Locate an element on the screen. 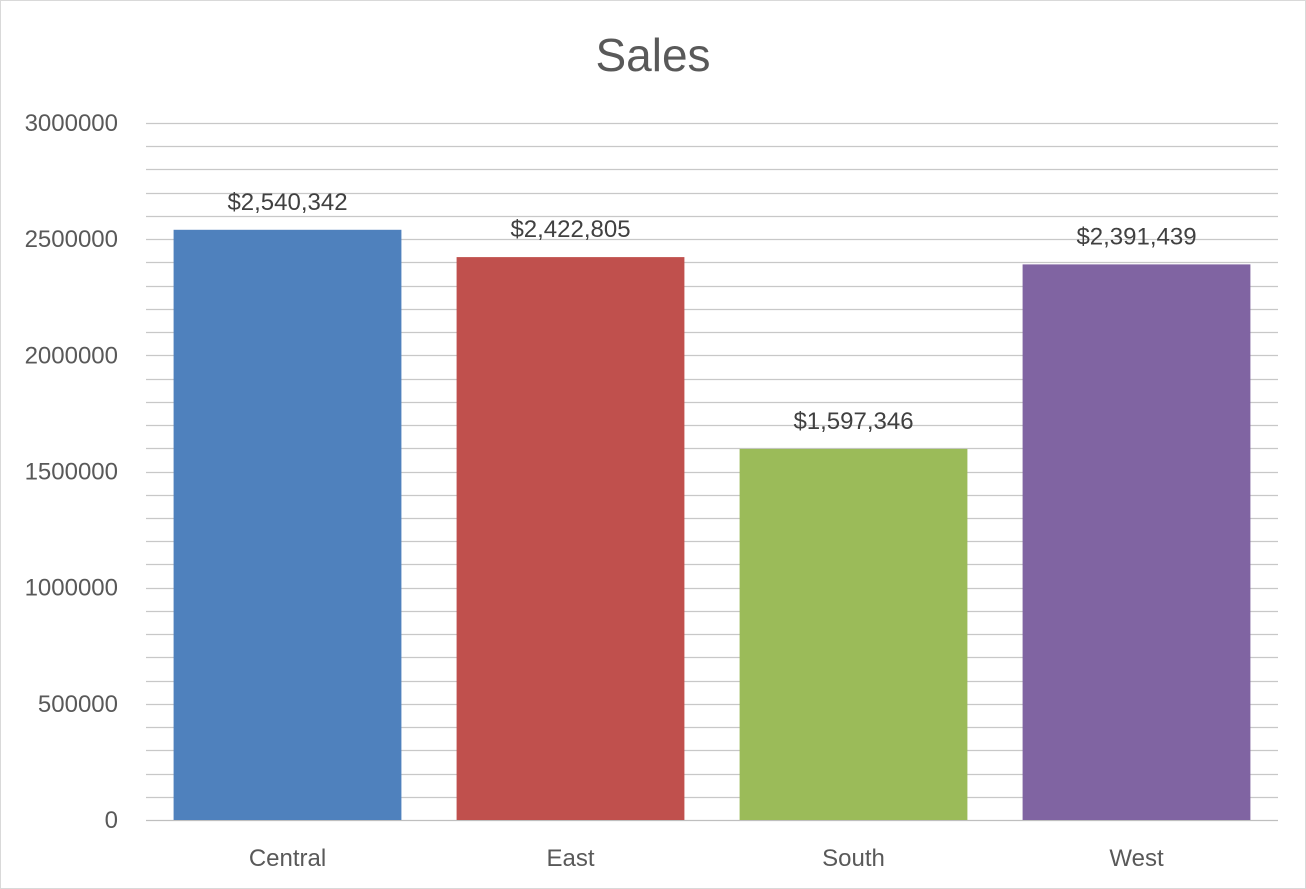 The image size is (1306, 889). bar-west is located at coordinates (1136, 542).